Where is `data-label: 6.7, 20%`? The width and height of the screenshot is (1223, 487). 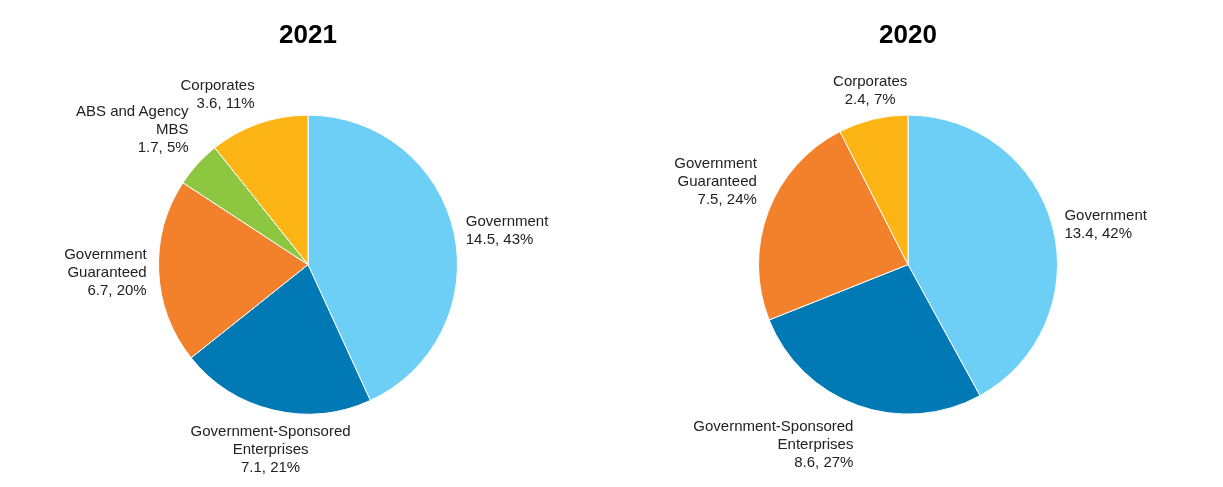
data-label: 6.7, 20% is located at coordinates (117, 290).